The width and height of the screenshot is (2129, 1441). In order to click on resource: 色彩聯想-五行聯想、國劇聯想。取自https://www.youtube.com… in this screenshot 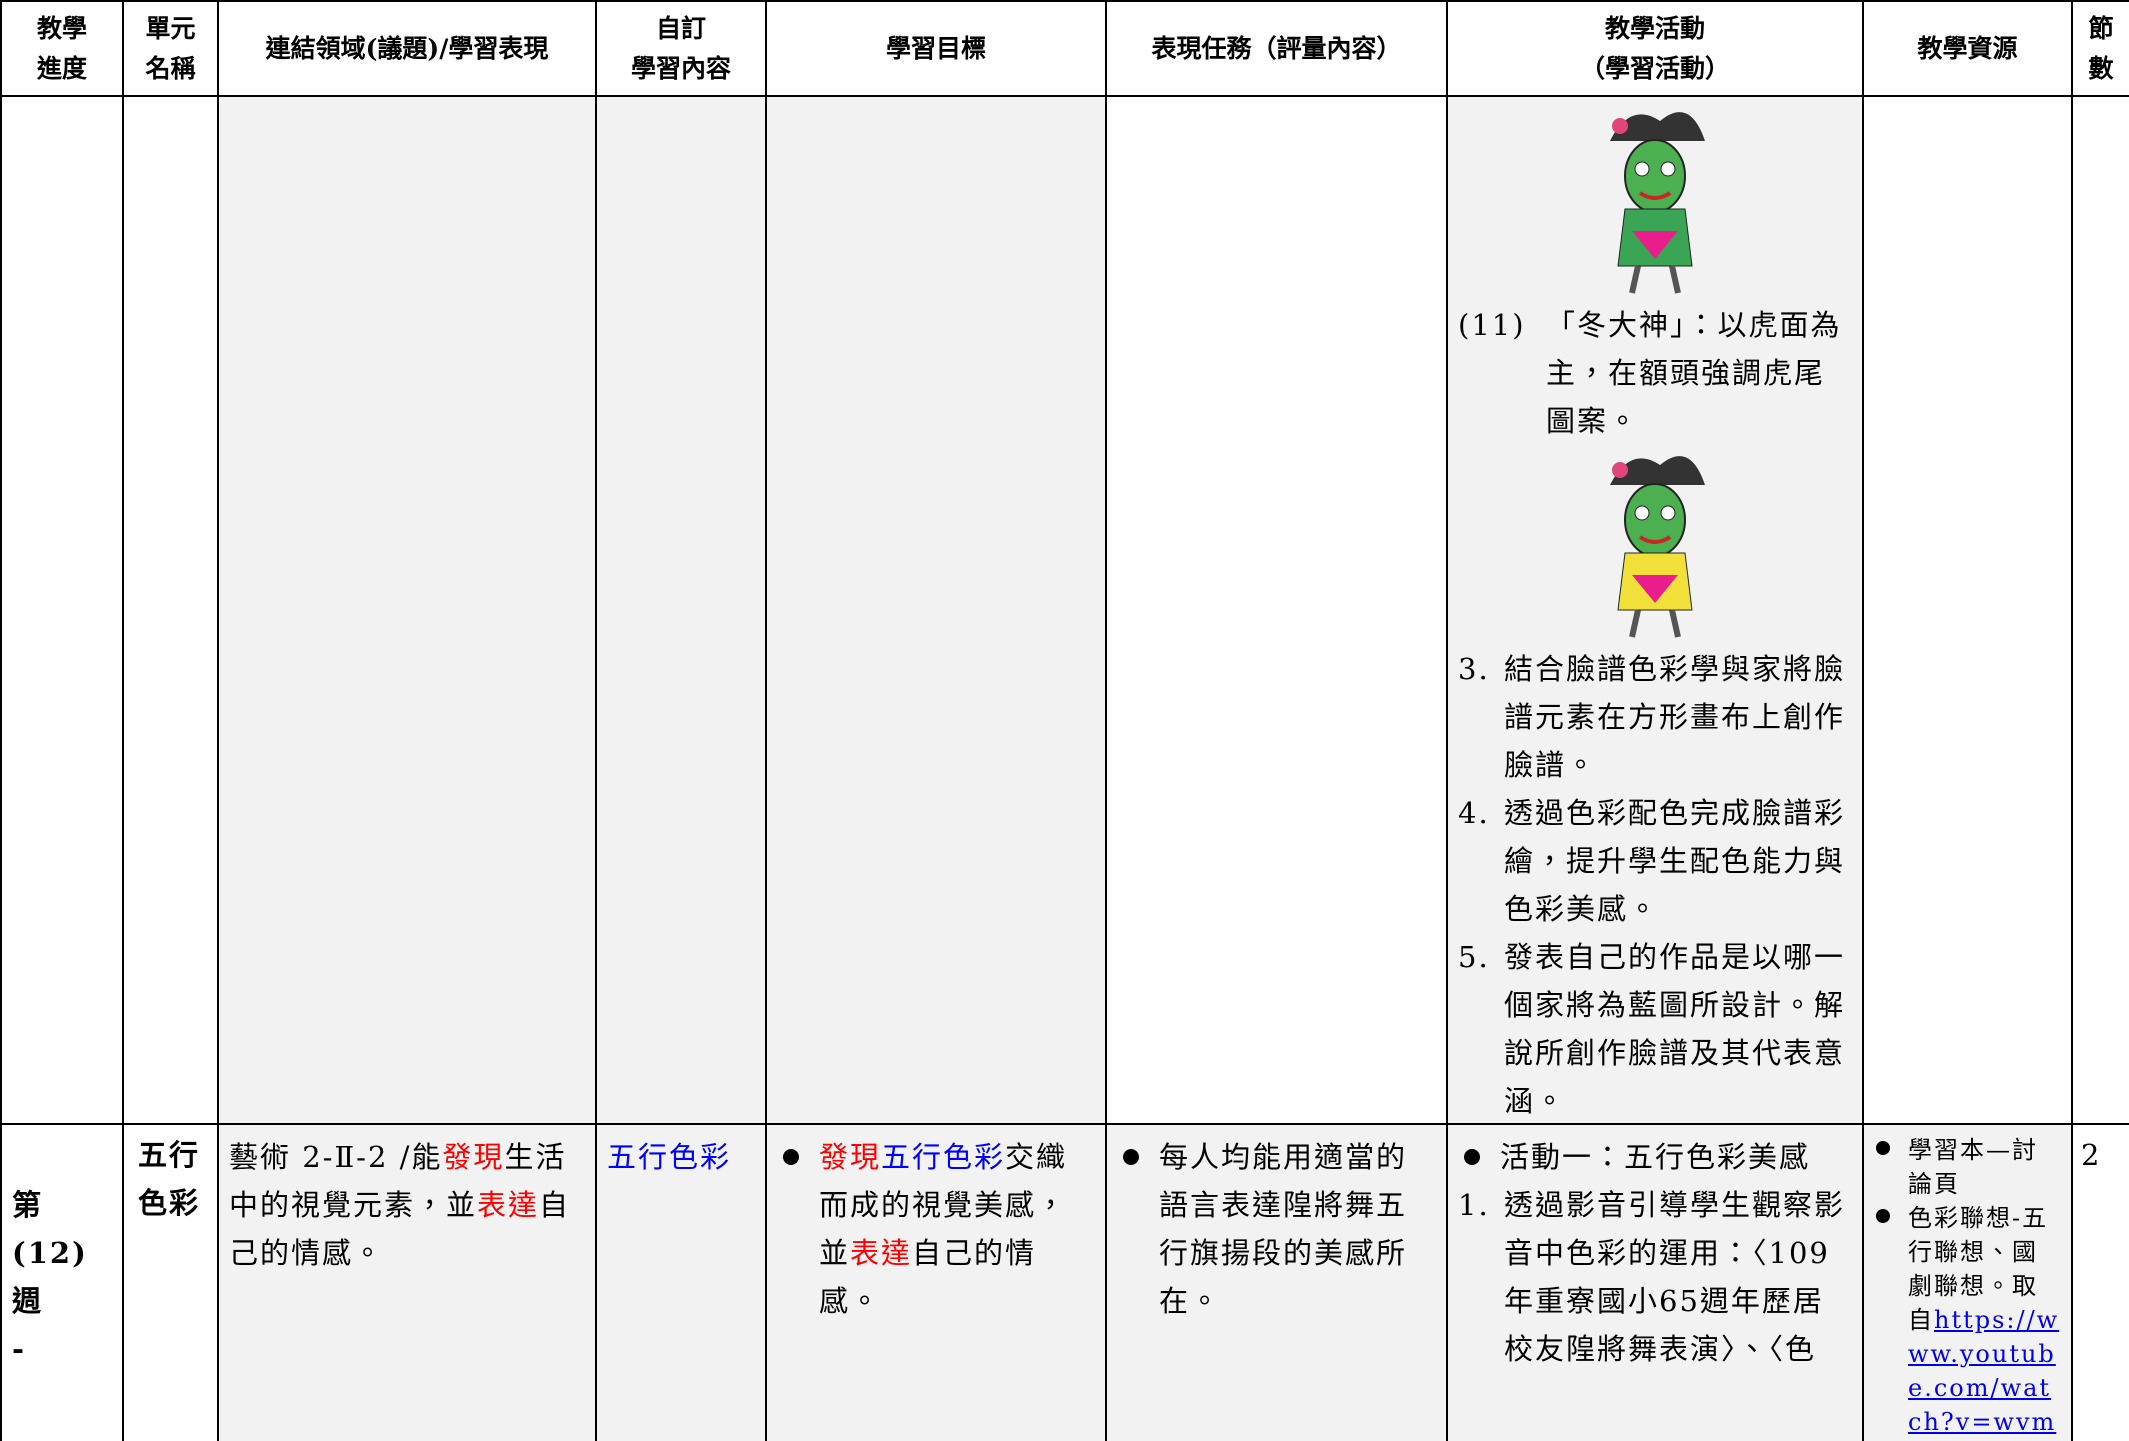, I will do `click(1967, 1320)`.